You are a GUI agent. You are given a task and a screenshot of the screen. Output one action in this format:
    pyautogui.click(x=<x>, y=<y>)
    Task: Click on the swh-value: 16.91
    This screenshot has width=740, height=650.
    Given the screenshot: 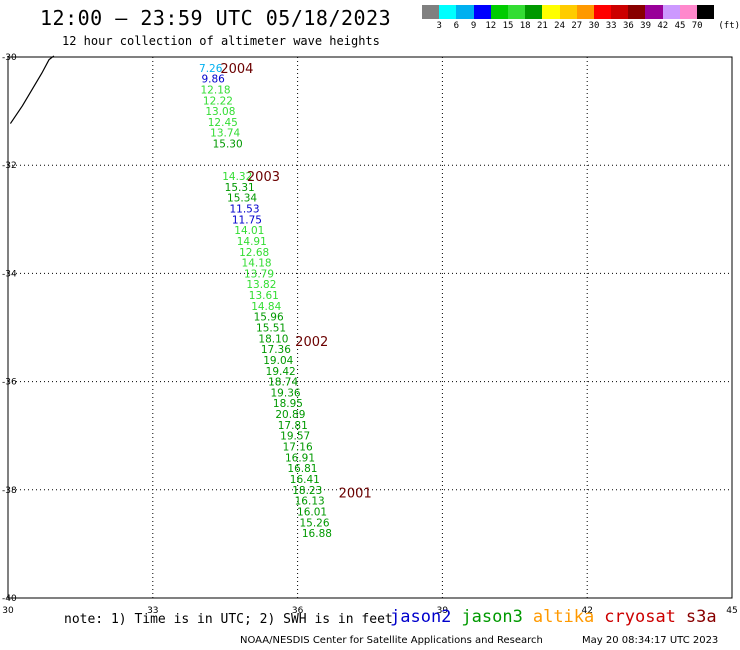 What is the action you would take?
    pyautogui.click(x=300, y=458)
    